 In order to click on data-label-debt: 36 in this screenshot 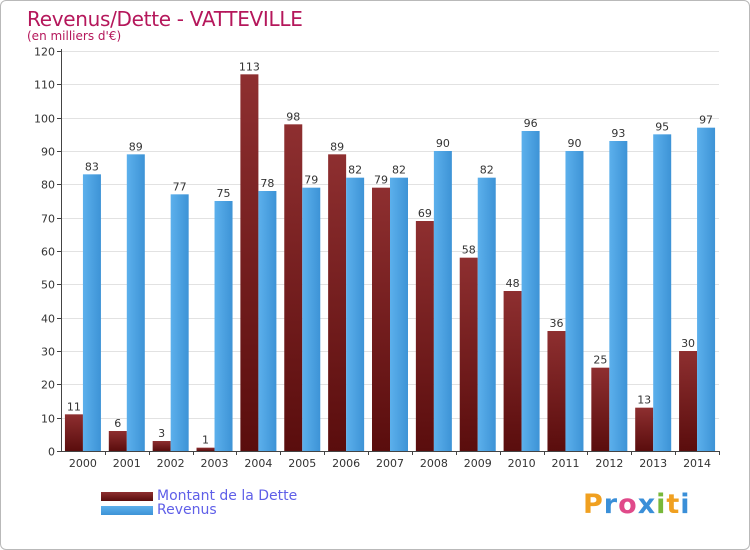, I will do `click(556, 323)`.